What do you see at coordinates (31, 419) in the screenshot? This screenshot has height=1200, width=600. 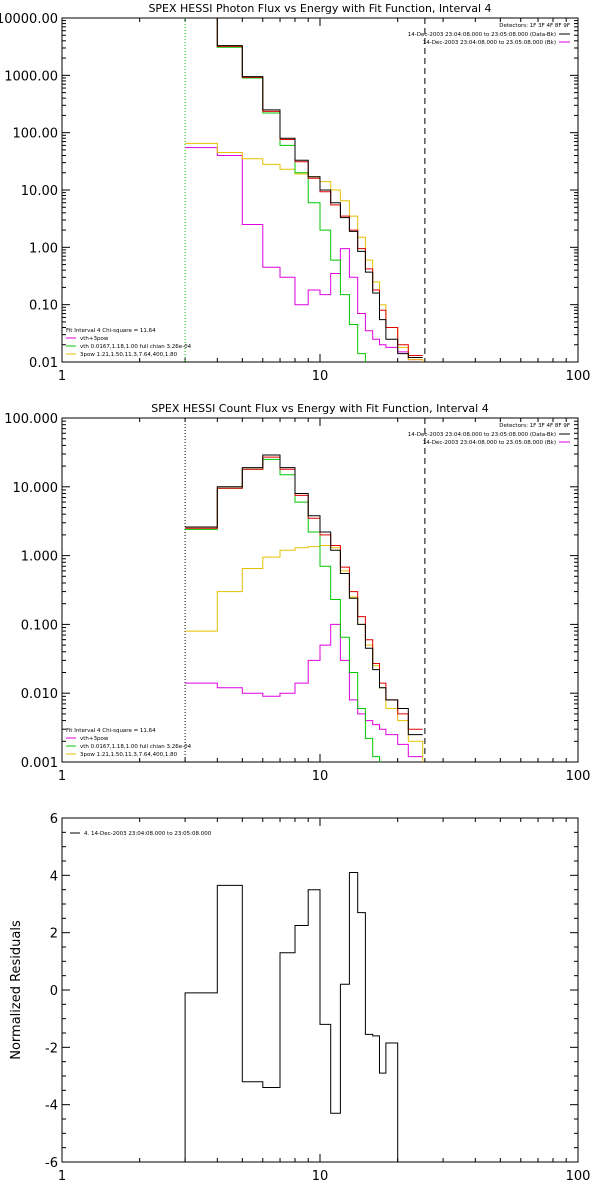 I see `y-tick-label: 100.000` at bounding box center [31, 419].